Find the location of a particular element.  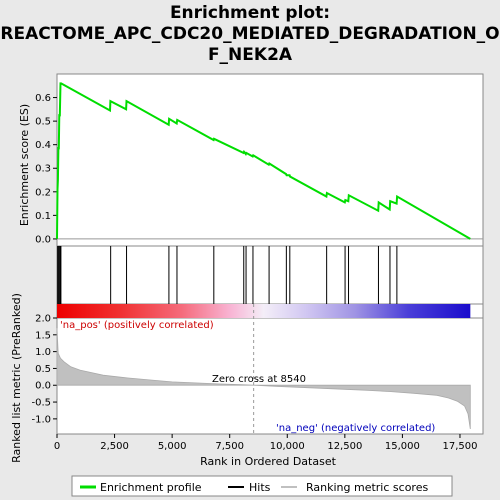

chart-title-line3: F_NEK2A is located at coordinates (250, 55).